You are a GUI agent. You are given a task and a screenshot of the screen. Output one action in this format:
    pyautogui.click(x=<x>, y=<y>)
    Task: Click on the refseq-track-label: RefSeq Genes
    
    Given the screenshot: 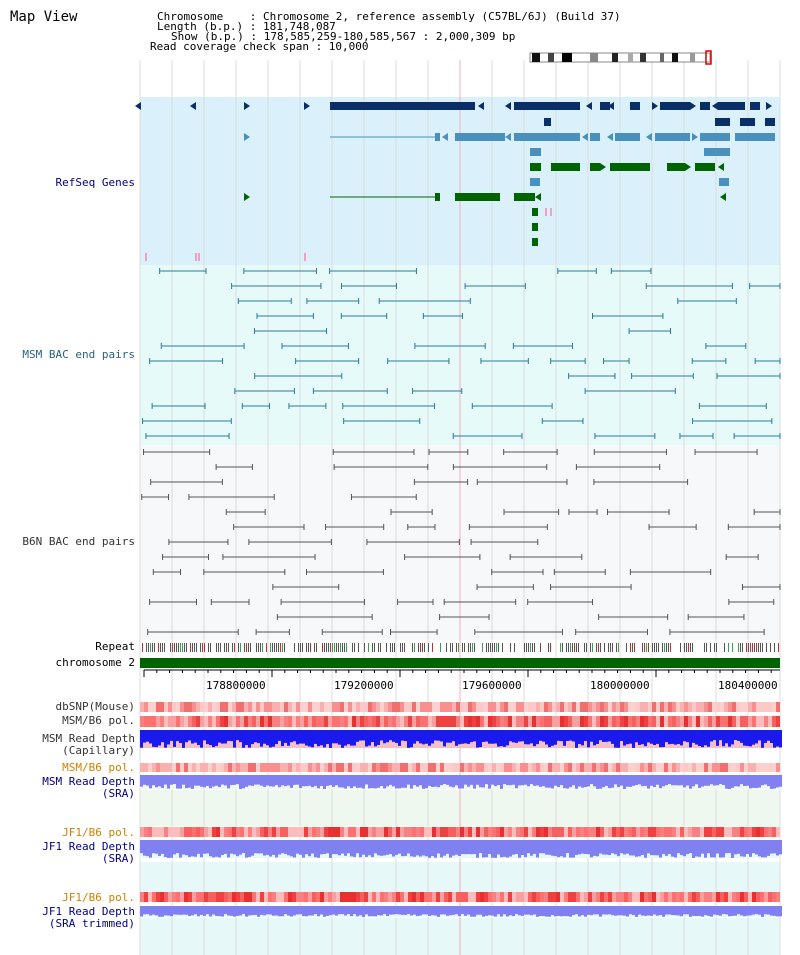 What is the action you would take?
    pyautogui.click(x=95, y=182)
    